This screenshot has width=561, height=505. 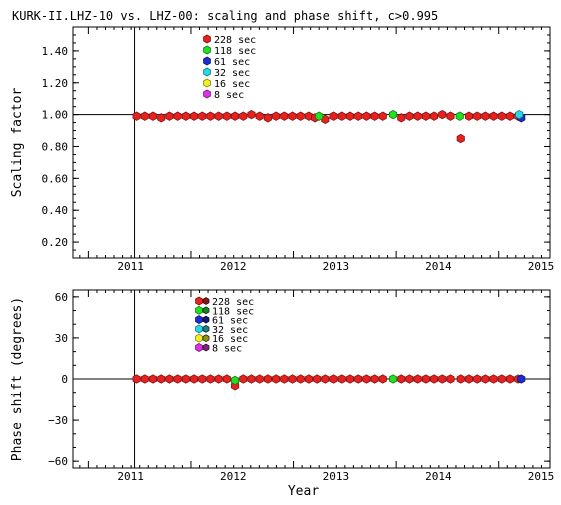 What do you see at coordinates (55, 178) in the screenshot?
I see `y-tick-label: 0.60` at bounding box center [55, 178].